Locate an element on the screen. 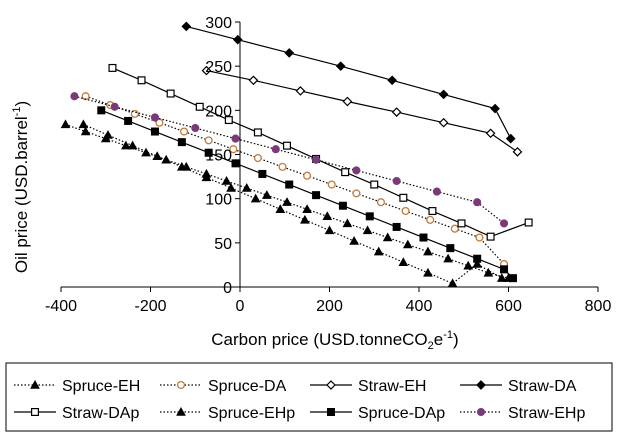  x-tick-label: 200 is located at coordinates (329, 306).